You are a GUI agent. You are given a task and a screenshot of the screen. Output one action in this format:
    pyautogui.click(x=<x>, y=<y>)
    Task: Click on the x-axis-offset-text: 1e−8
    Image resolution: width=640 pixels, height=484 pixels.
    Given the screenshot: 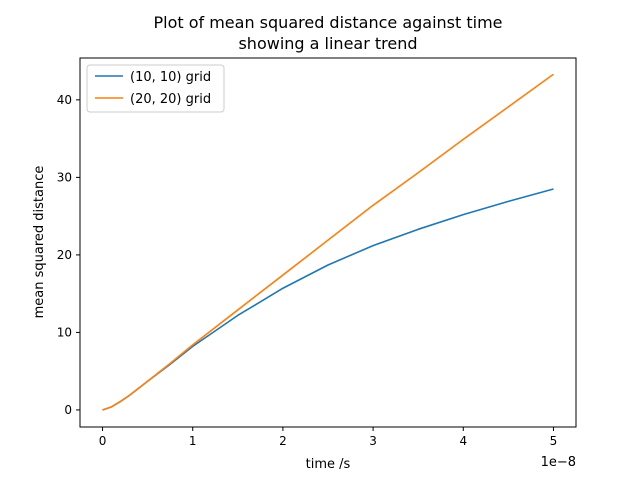 What is the action you would take?
    pyautogui.click(x=558, y=462)
    